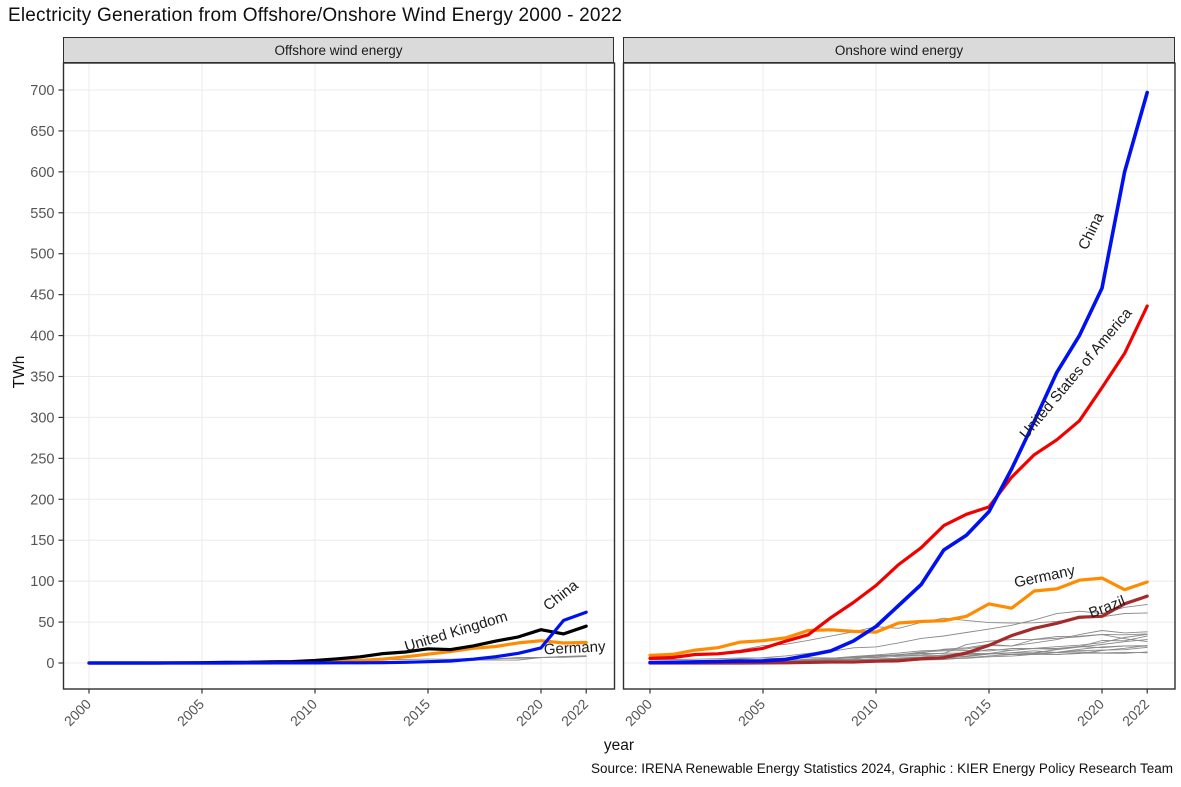 This screenshot has height=787, width=1181. I want to click on series-line-germany, so click(898, 616).